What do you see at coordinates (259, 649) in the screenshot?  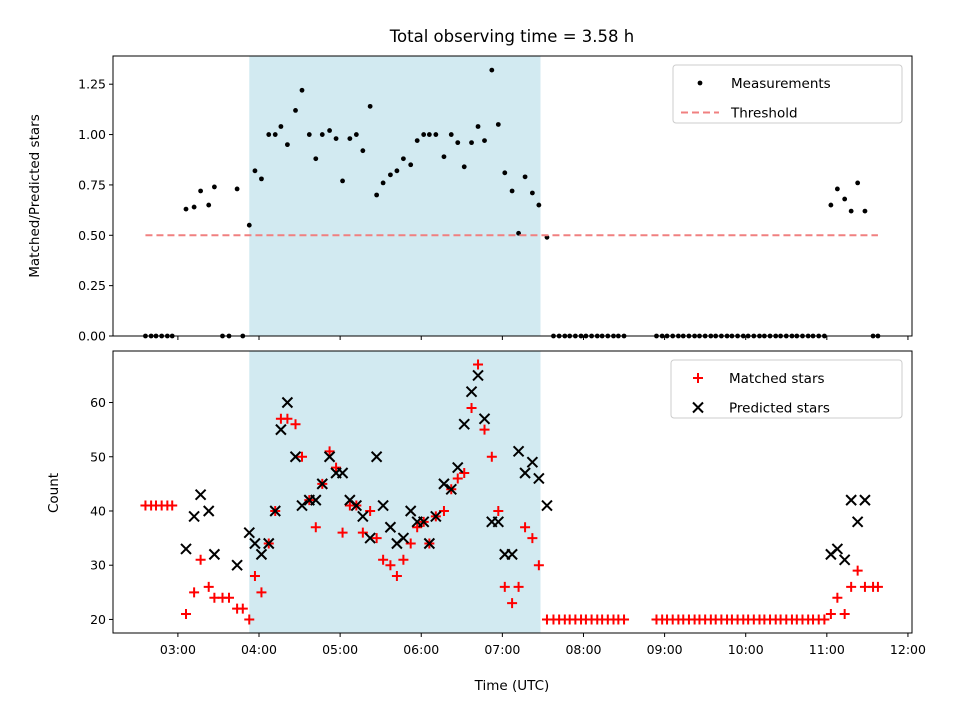 I see `x-tick-label: 04:00` at bounding box center [259, 649].